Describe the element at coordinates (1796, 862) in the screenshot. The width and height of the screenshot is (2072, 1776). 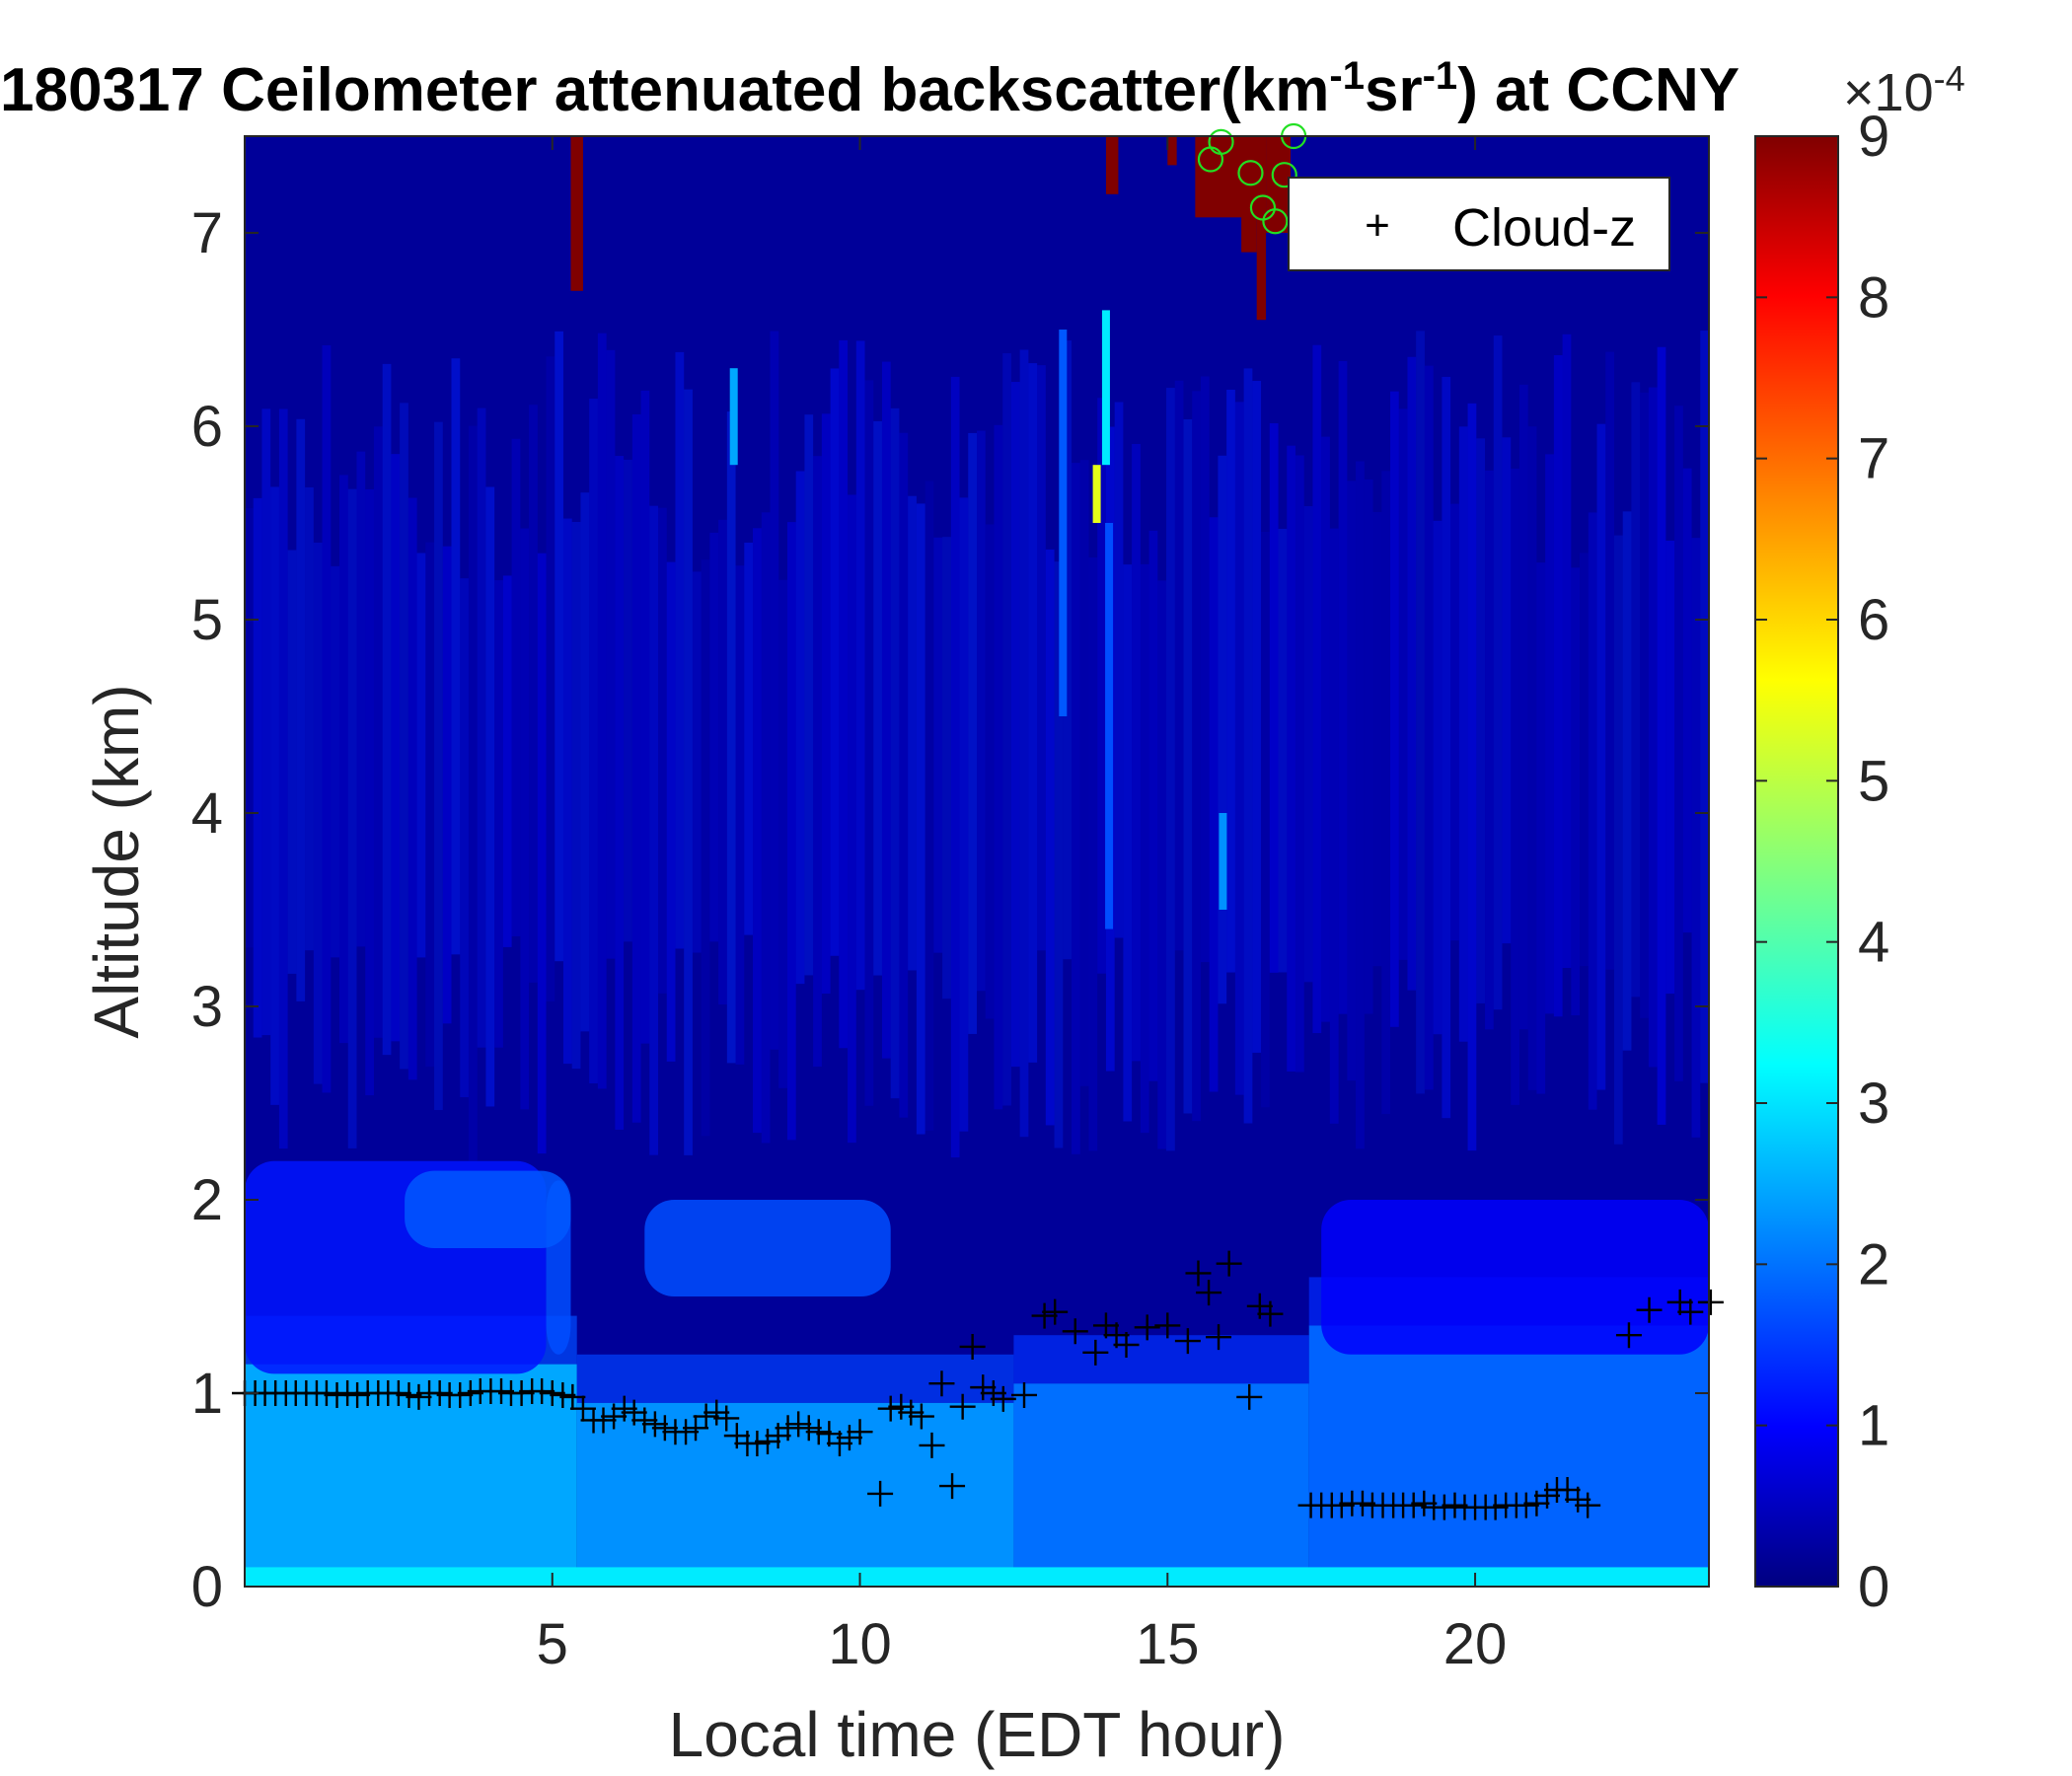
I see `colorbar-gradient` at that location.